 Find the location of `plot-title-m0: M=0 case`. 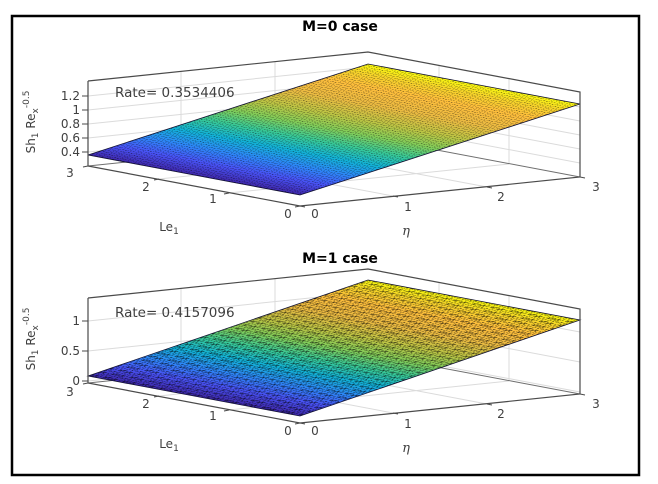

plot-title-m0: M=0 case is located at coordinates (340, 27).